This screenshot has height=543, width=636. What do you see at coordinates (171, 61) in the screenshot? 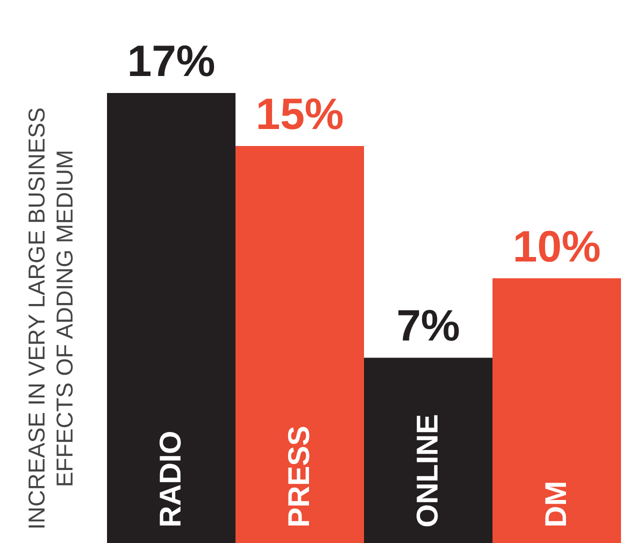
I see `data-label: 17%` at bounding box center [171, 61].